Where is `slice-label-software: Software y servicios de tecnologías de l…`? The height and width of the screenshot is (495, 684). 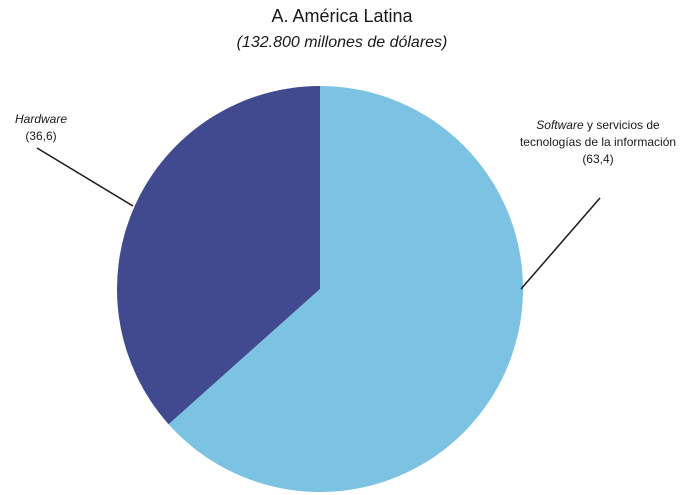
slice-label-software: Software y servicios de tecnologías de l… is located at coordinates (598, 142).